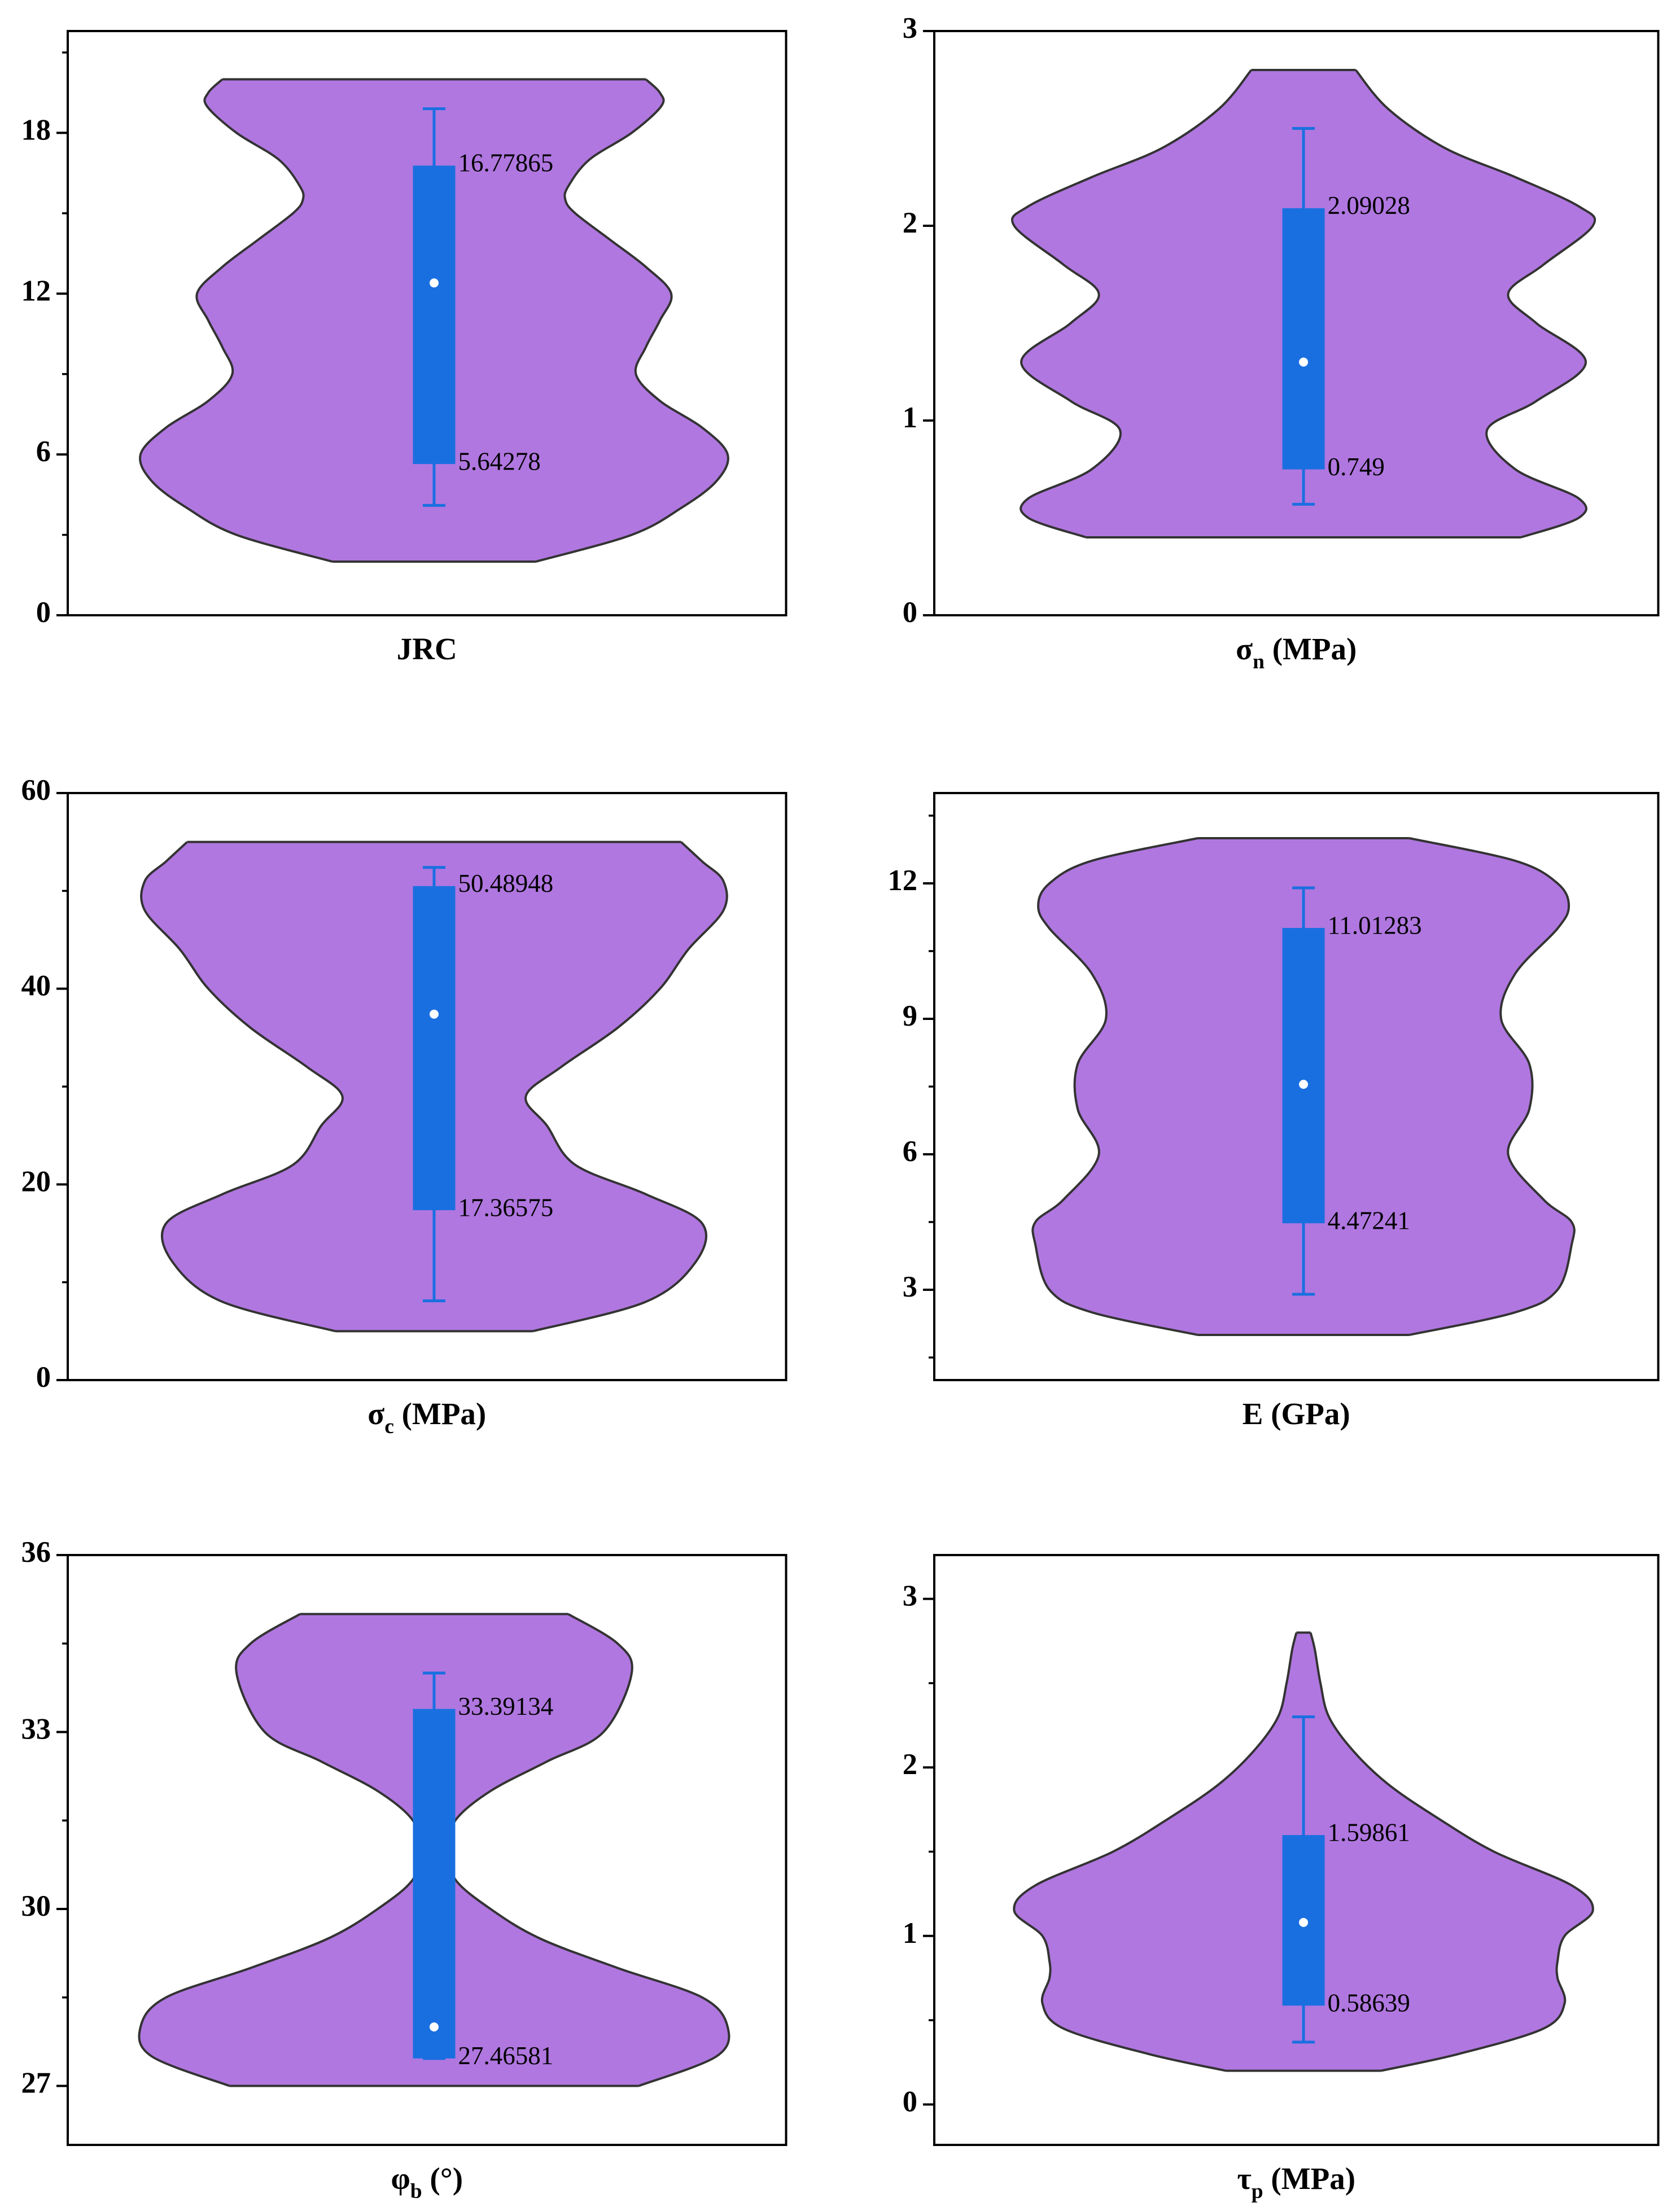  Describe the element at coordinates (36, 790) in the screenshot. I see `y-tick-label: 60` at that location.